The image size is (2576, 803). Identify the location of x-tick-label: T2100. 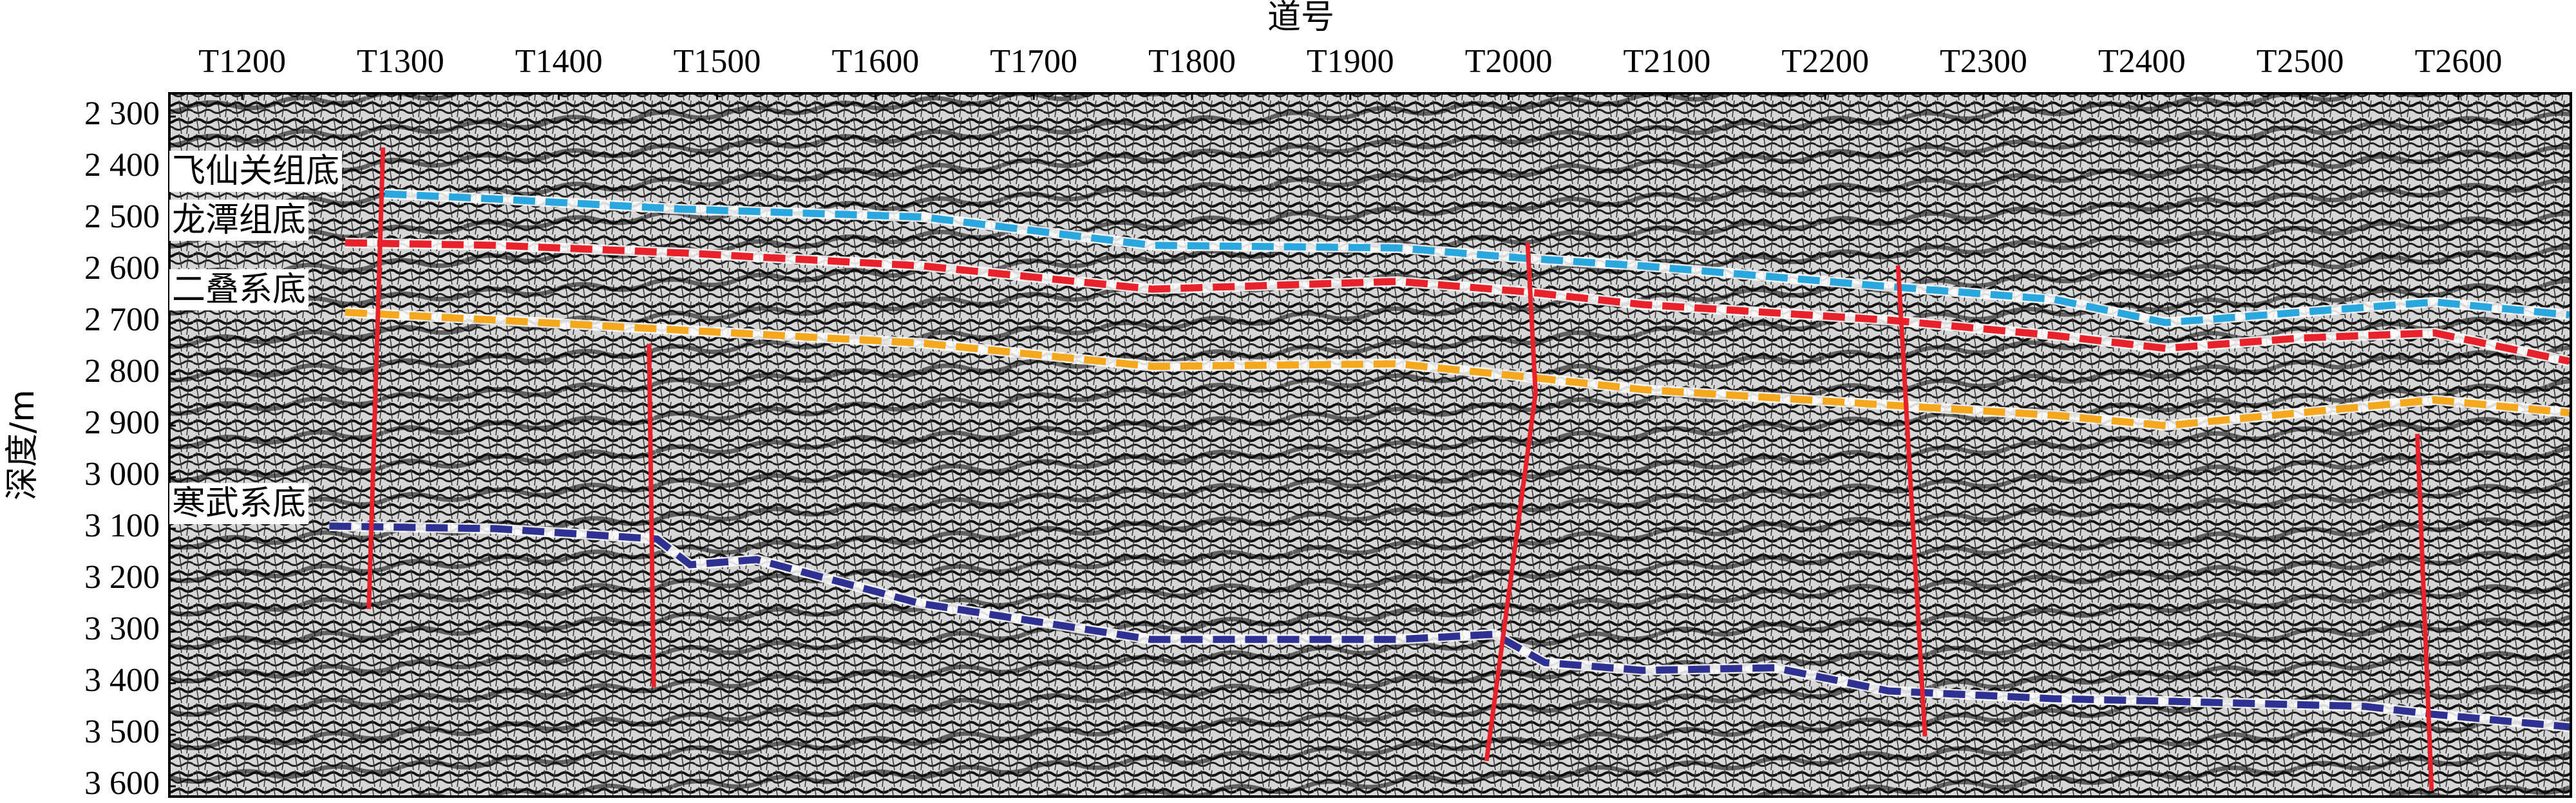
(1667, 61).